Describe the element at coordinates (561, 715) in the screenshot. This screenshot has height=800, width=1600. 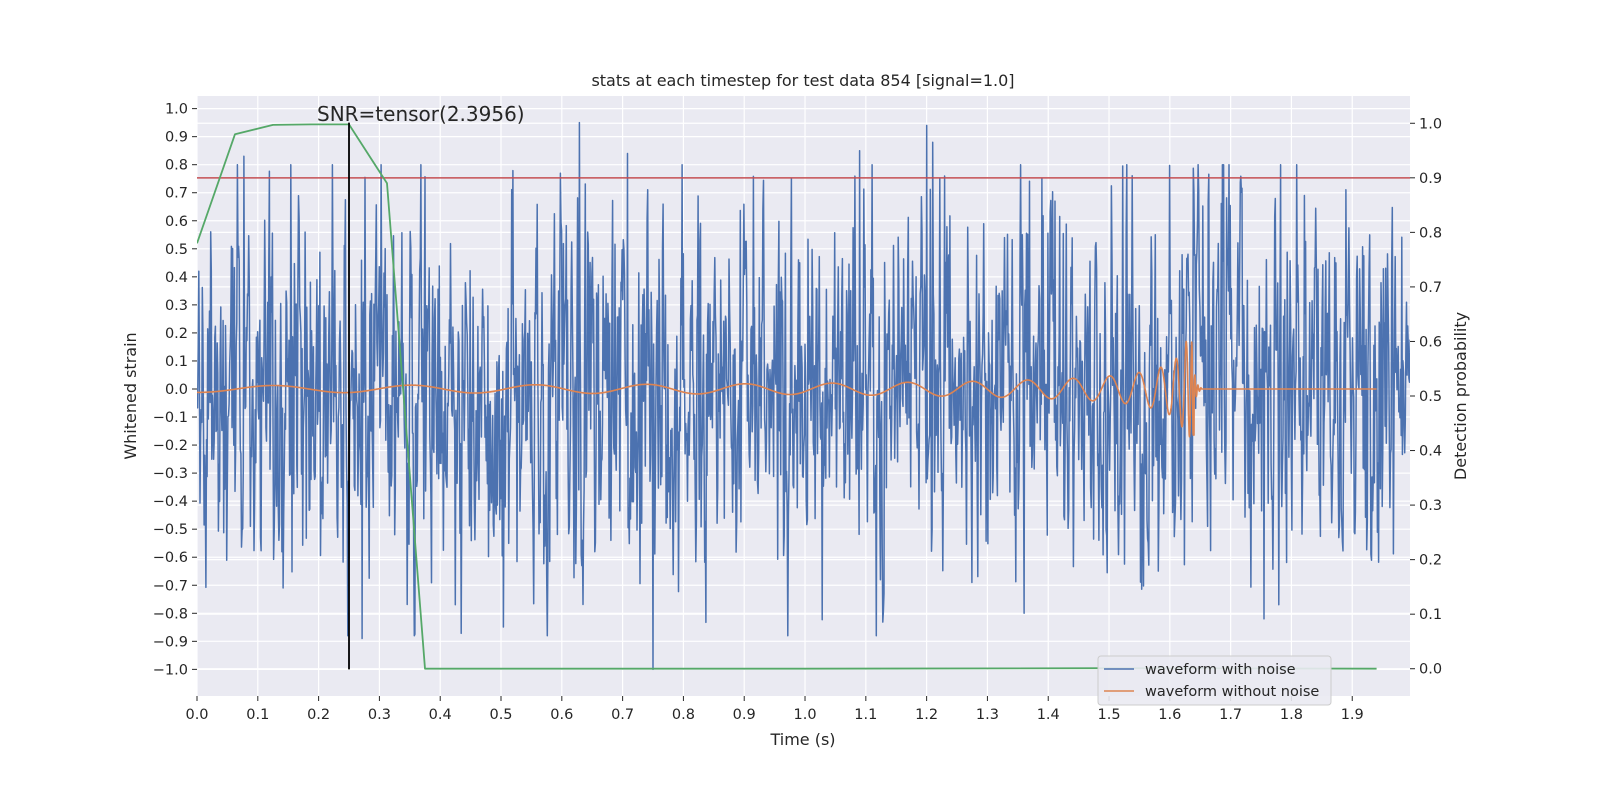
I see `x-tick-label: 0.6` at that location.